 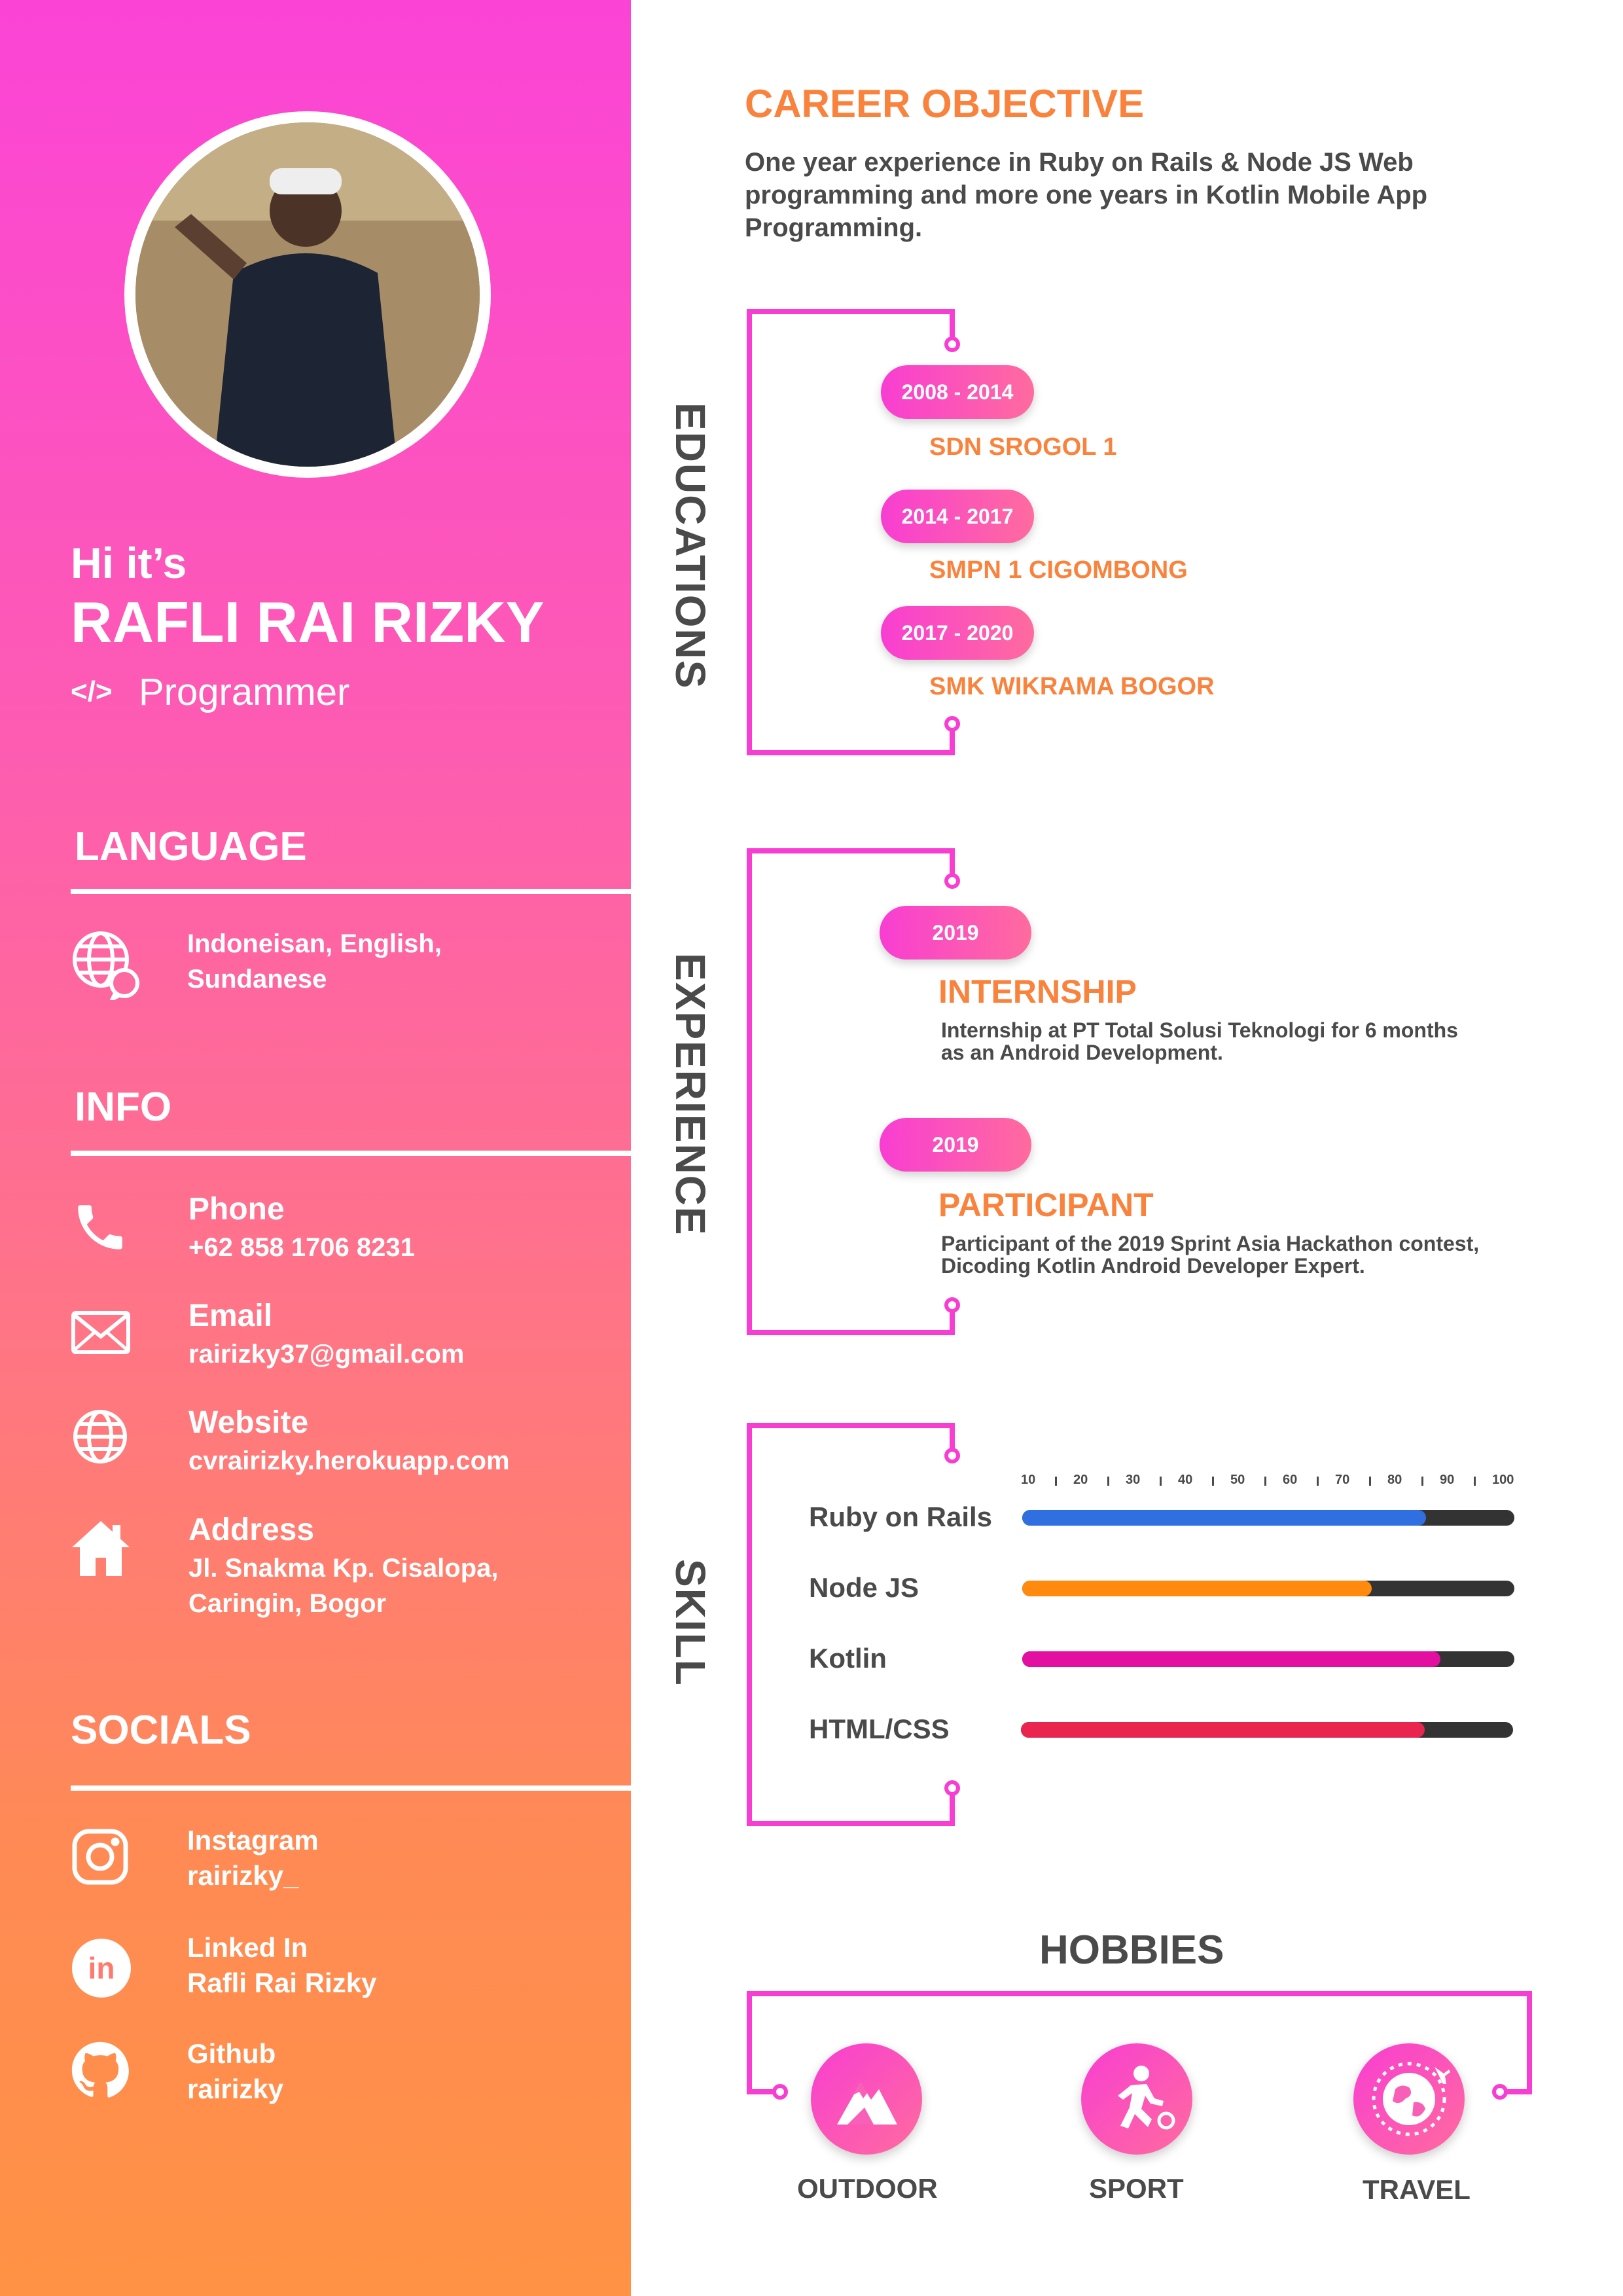 What do you see at coordinates (1058, 570) in the screenshot?
I see `education-school: SMPN 1 CIGOMBONG` at bounding box center [1058, 570].